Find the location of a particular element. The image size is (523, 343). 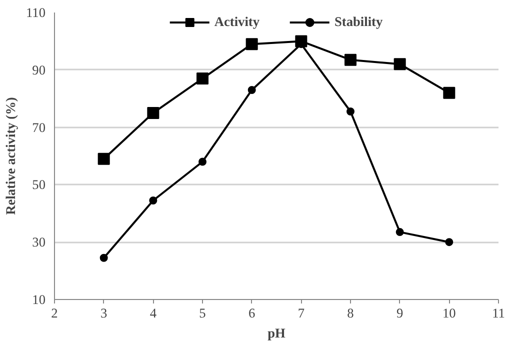

x-tick-label: 9 is located at coordinates (400, 313).